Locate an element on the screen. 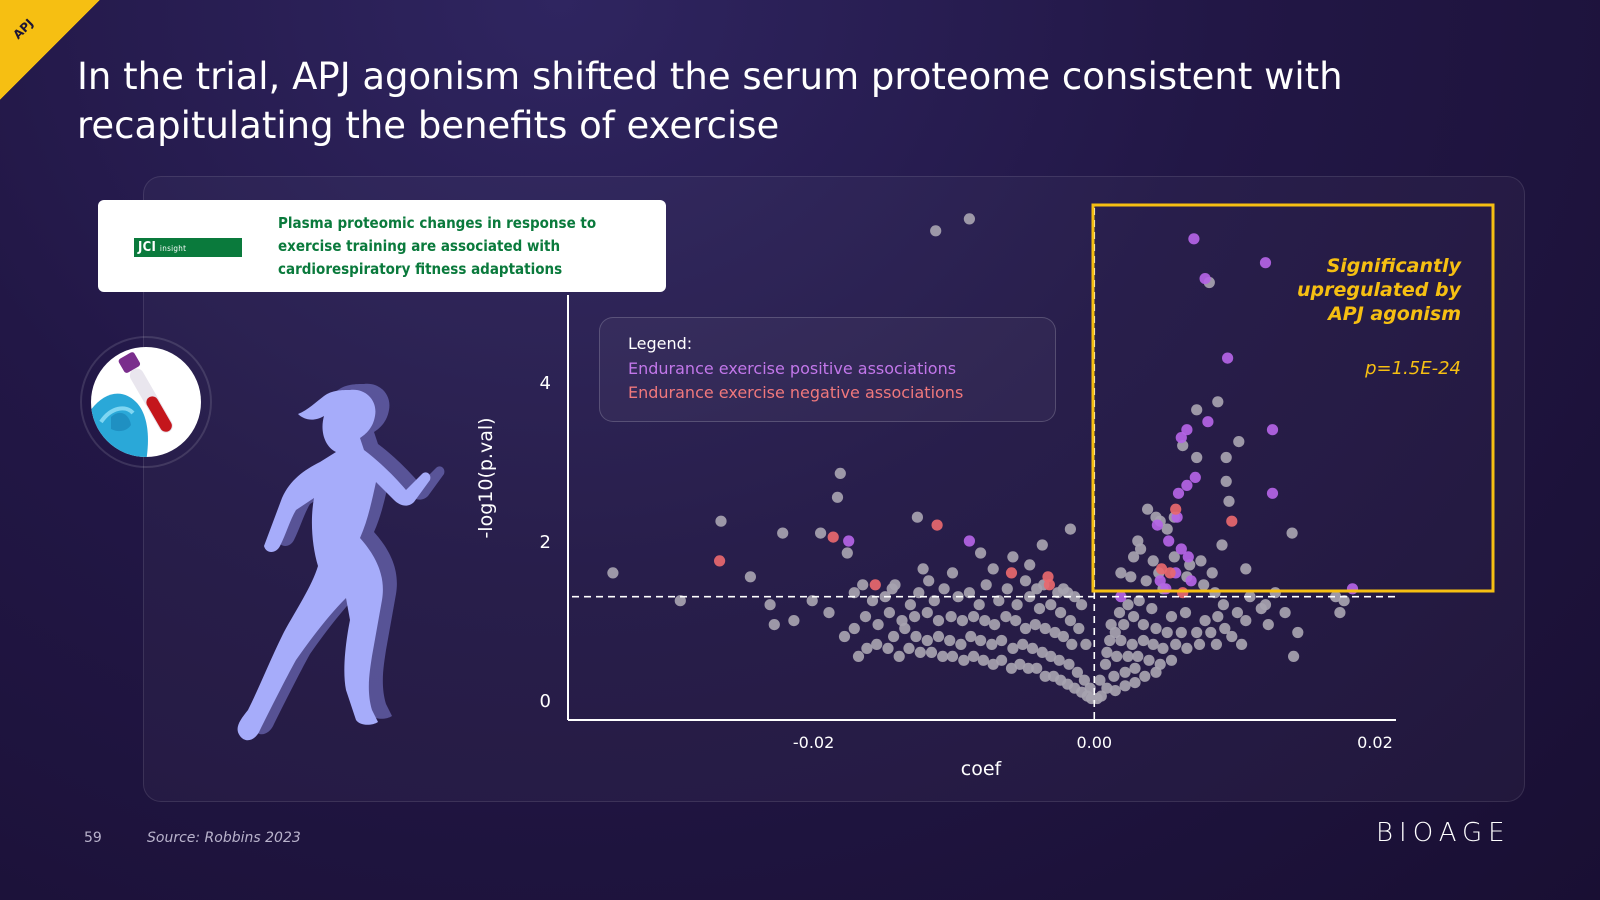 The width and height of the screenshot is (1600, 900). annotation-line-1: Significantly is located at coordinates (1395, 266).